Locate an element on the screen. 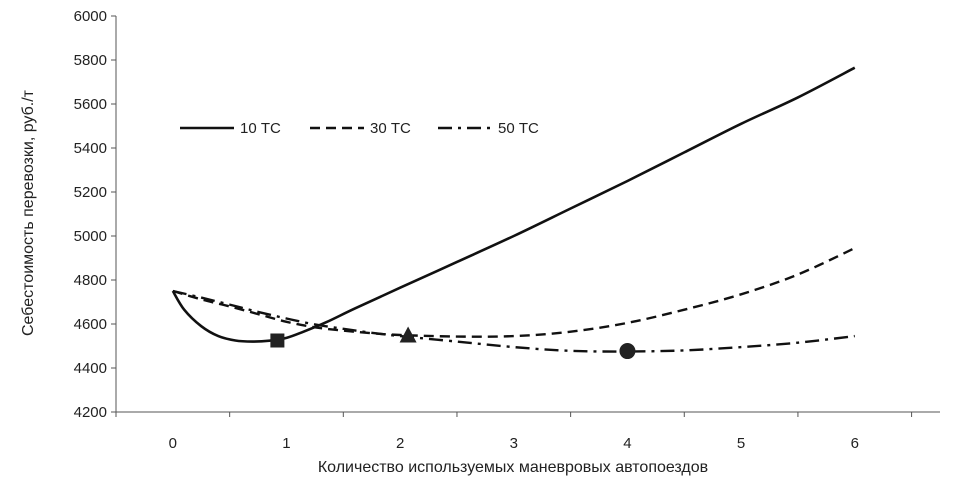 The image size is (955, 504). y-tick-label: 4400 is located at coordinates (90, 368).